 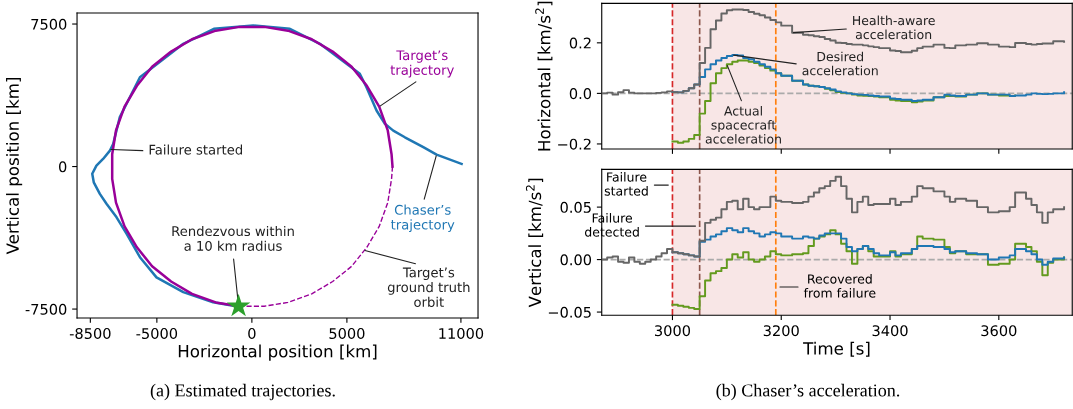 I want to click on y-tick-label: 0.05, so click(x=575, y=207).